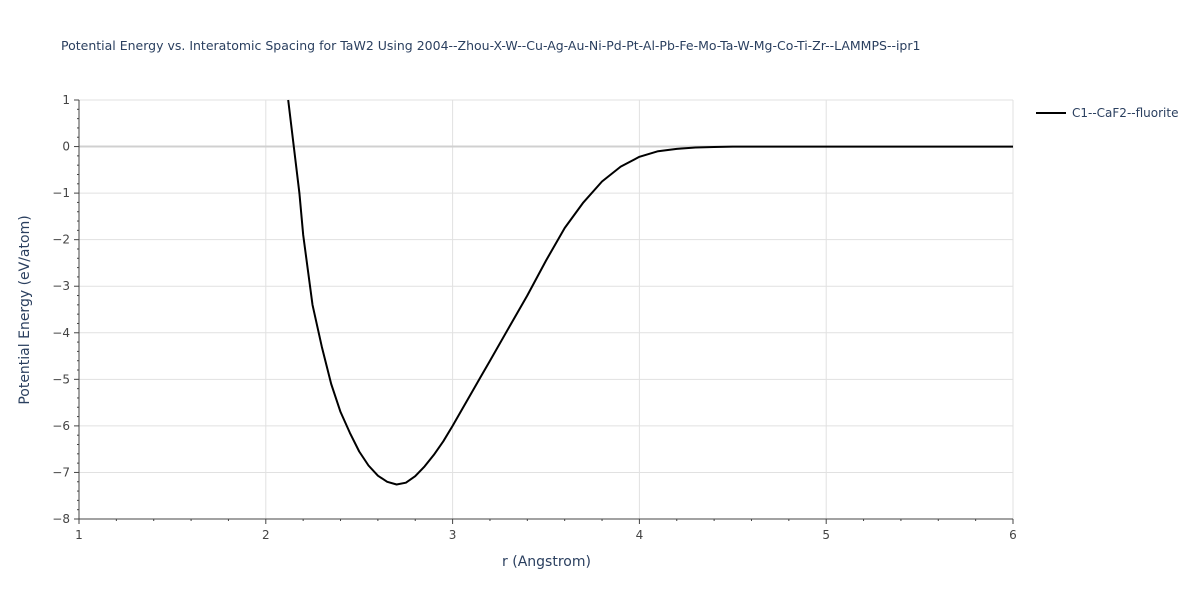  What do you see at coordinates (61, 193) in the screenshot?
I see `y-tick-label: −1` at bounding box center [61, 193].